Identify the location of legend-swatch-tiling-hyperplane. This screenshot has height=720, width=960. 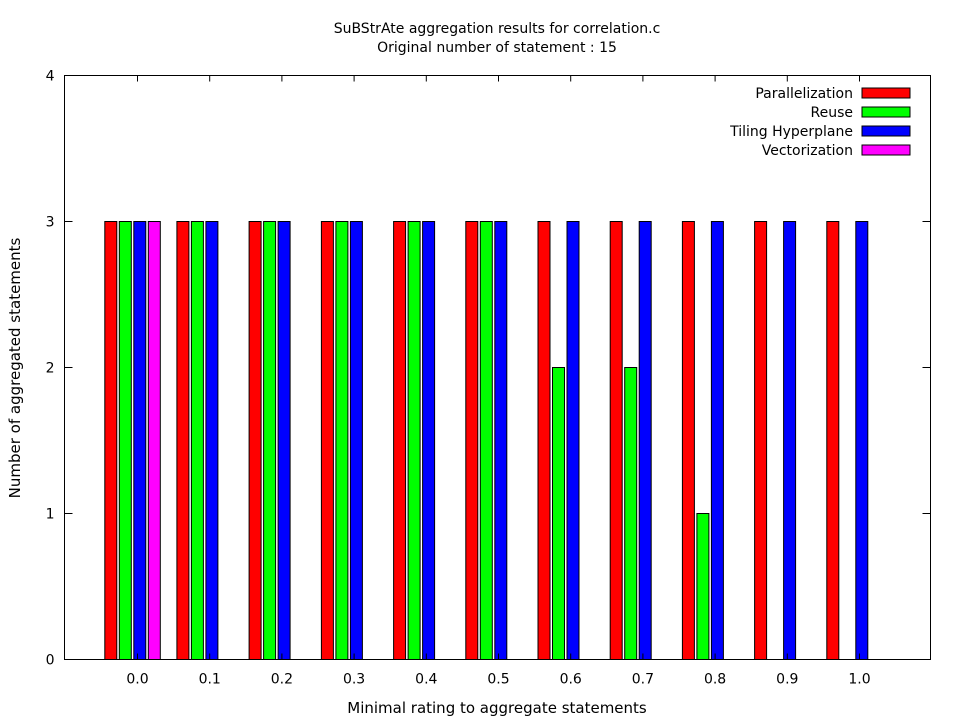
(886, 131).